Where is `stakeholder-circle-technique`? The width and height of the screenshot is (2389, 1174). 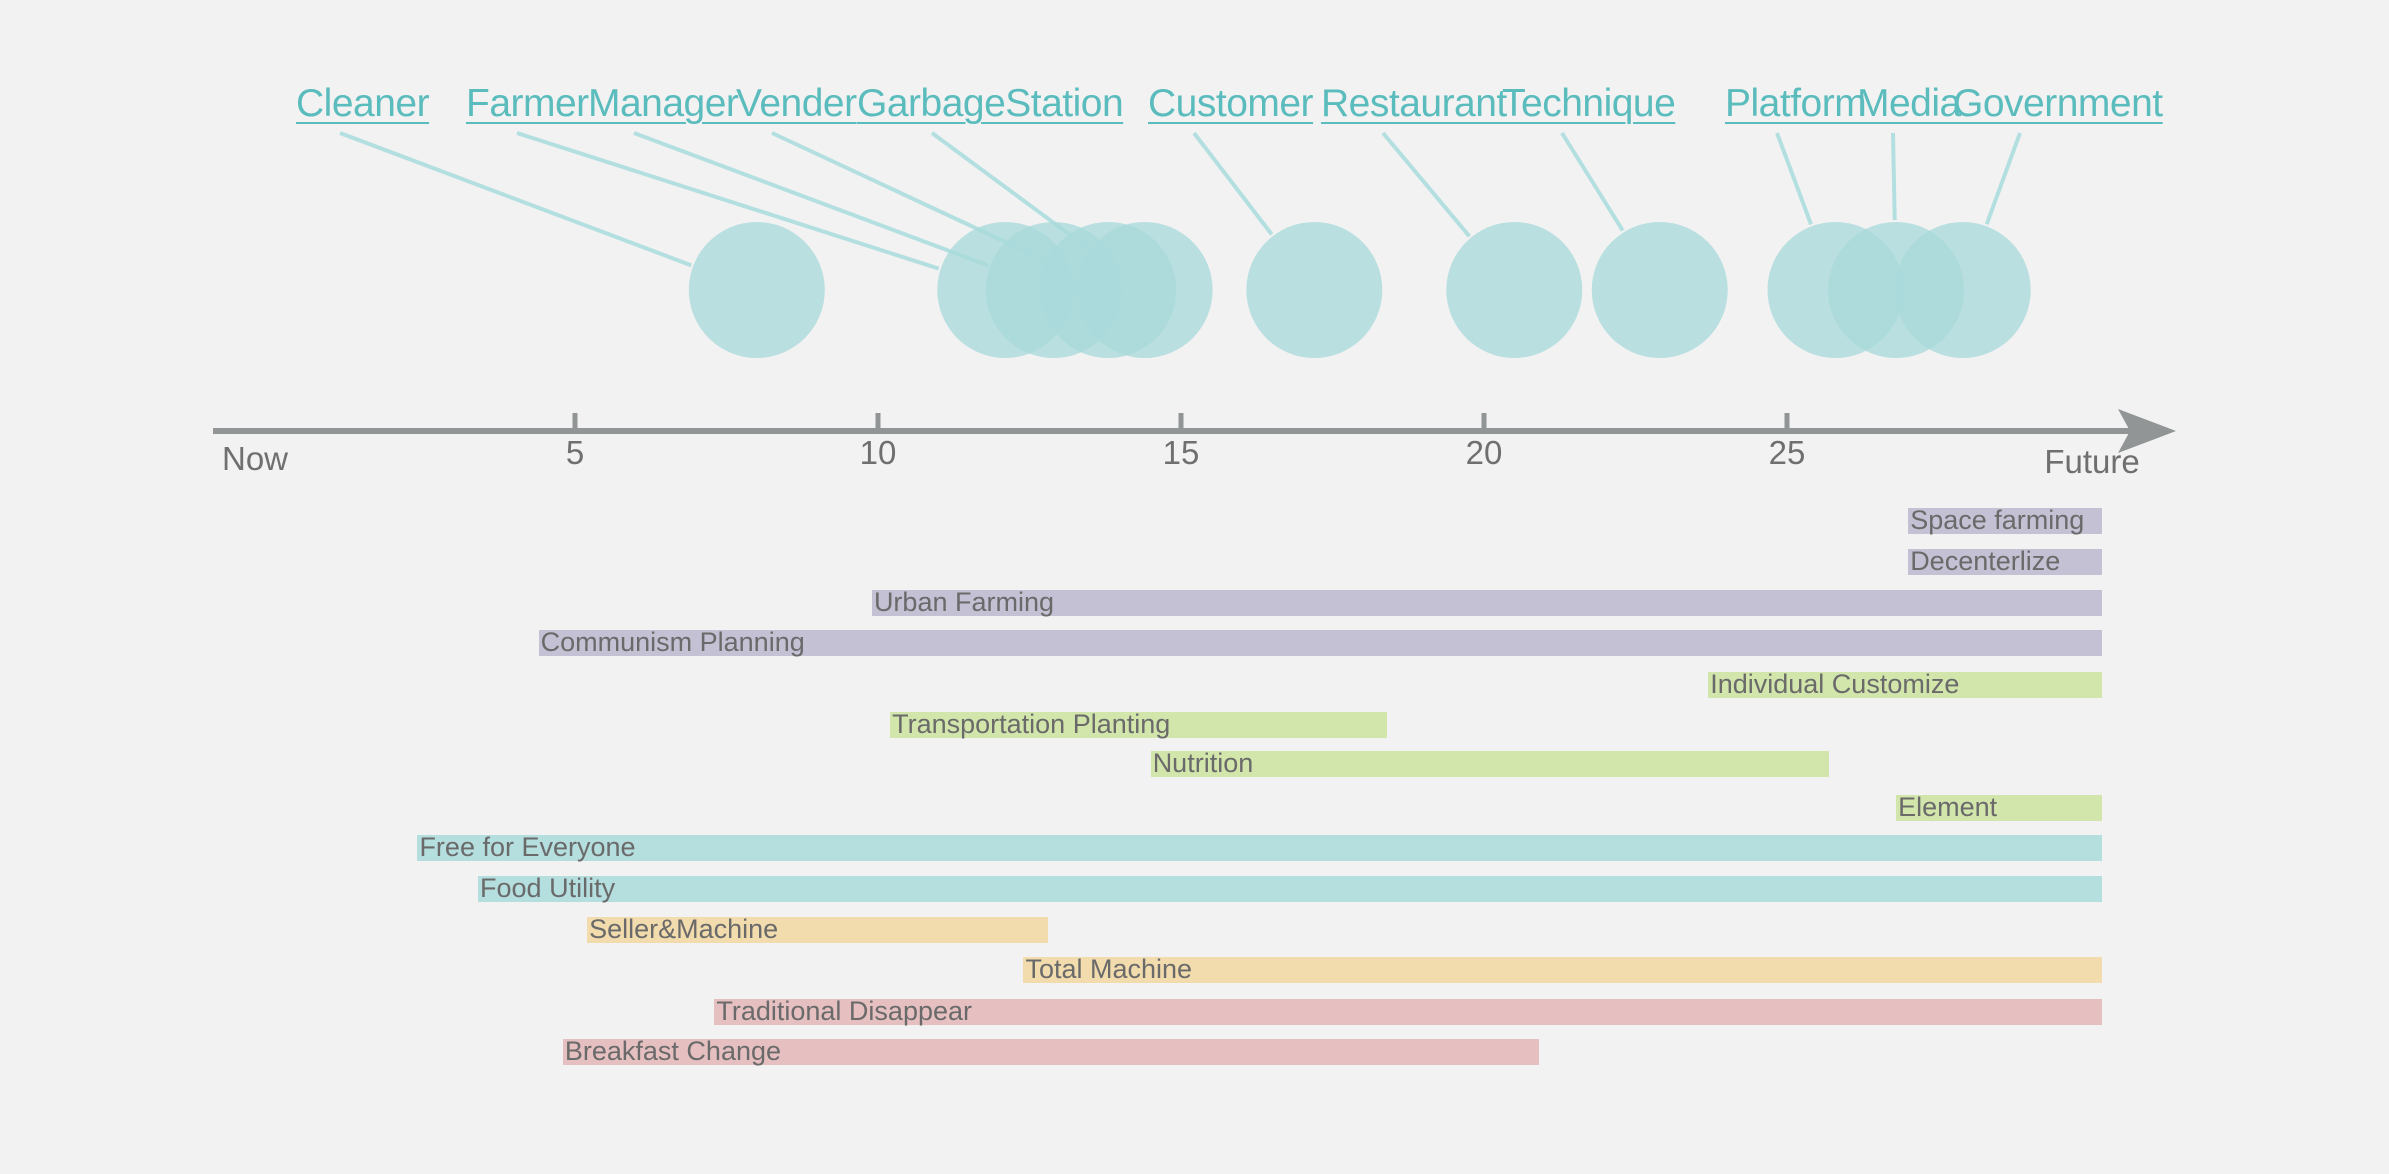
stakeholder-circle-technique is located at coordinates (1659, 290).